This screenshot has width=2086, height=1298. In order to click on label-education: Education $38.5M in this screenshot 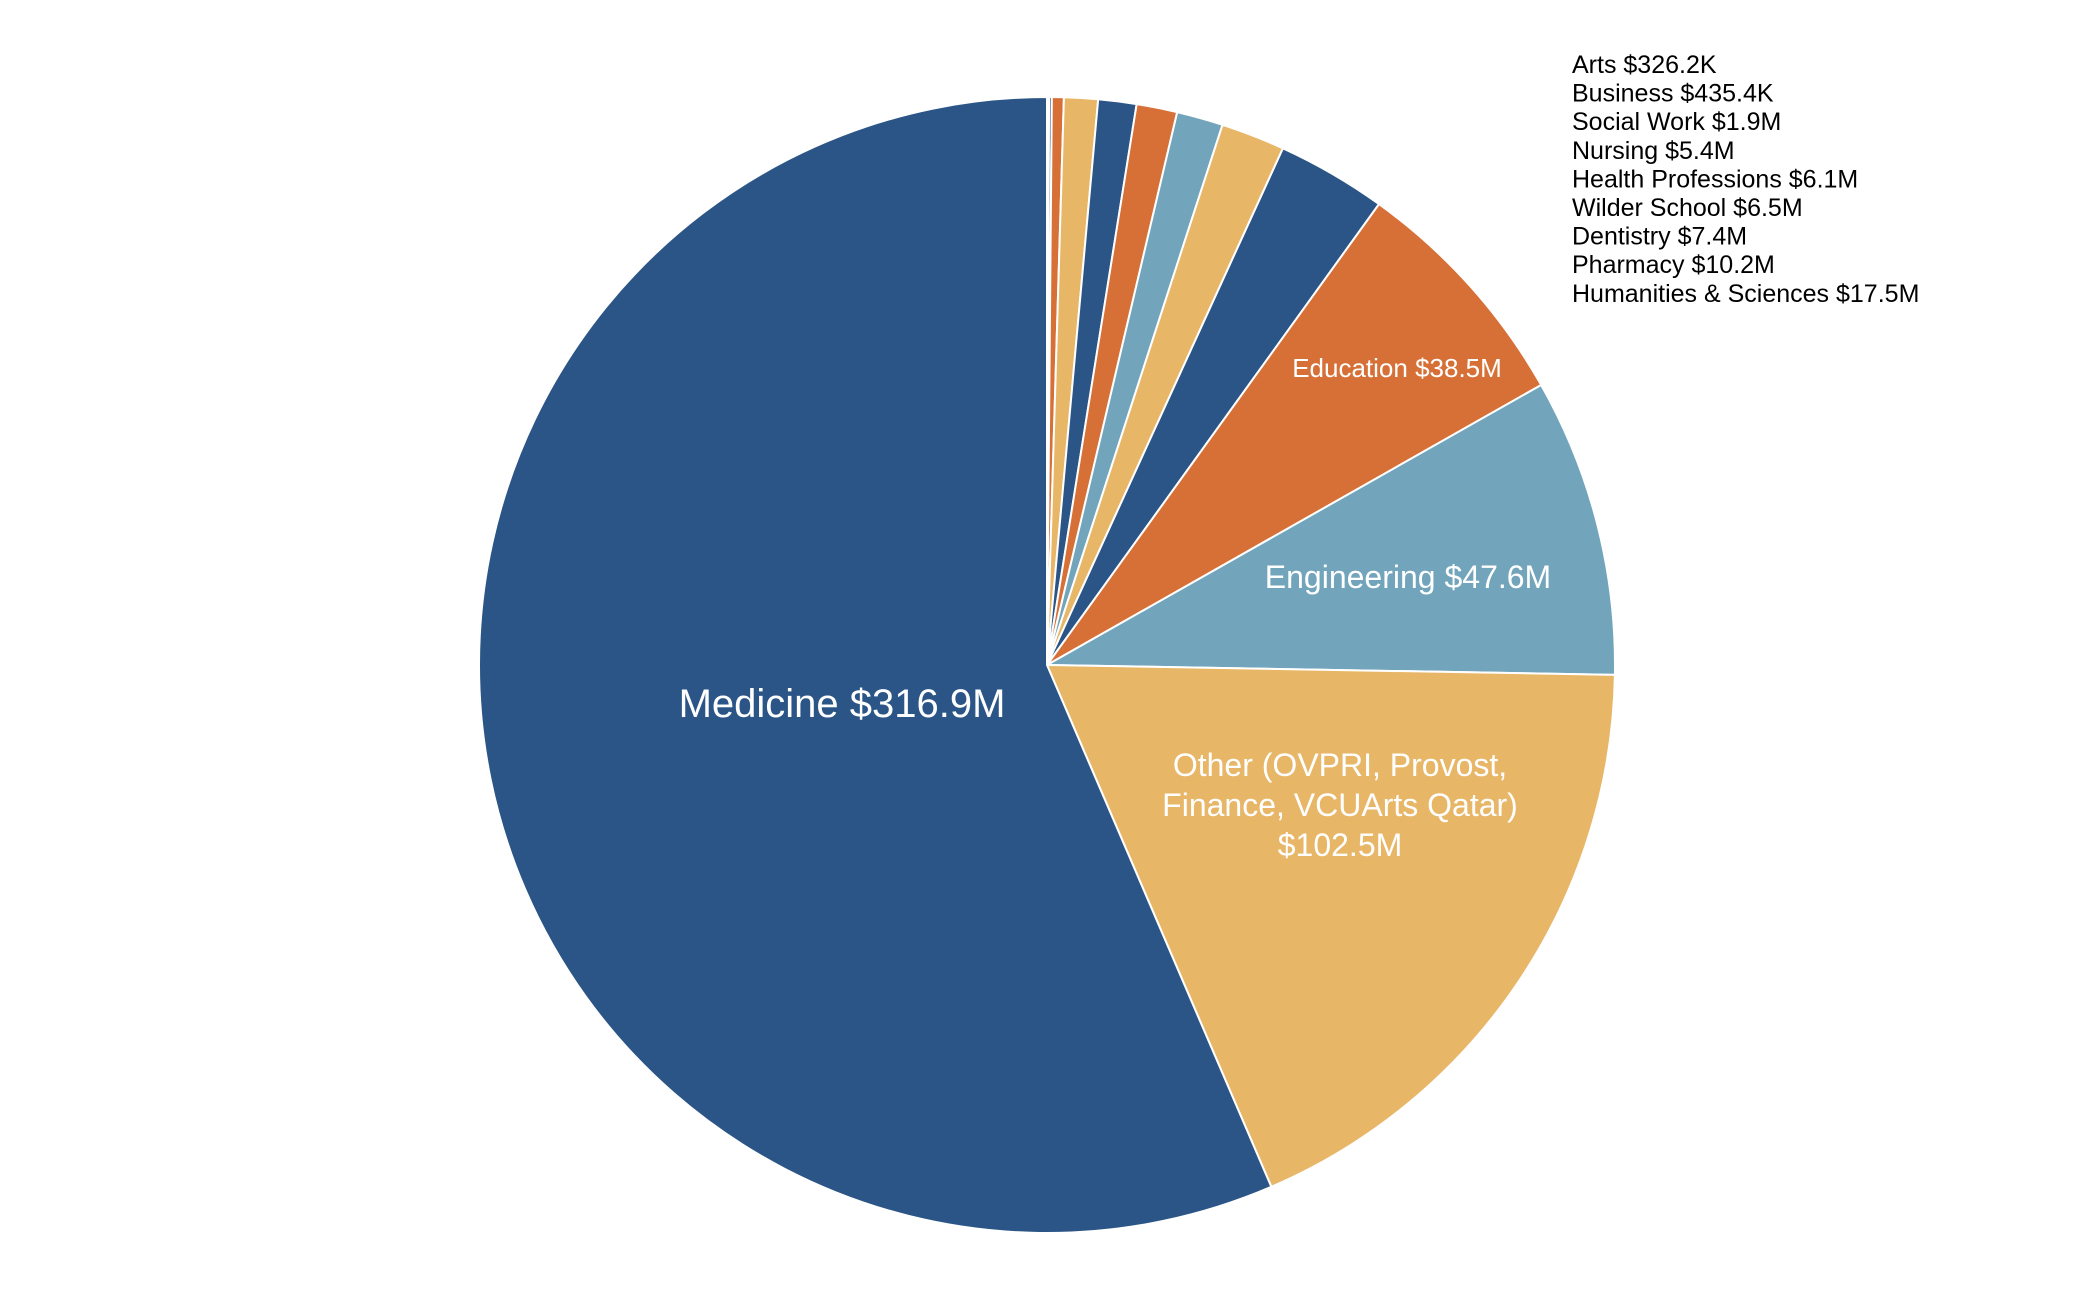, I will do `click(1397, 368)`.